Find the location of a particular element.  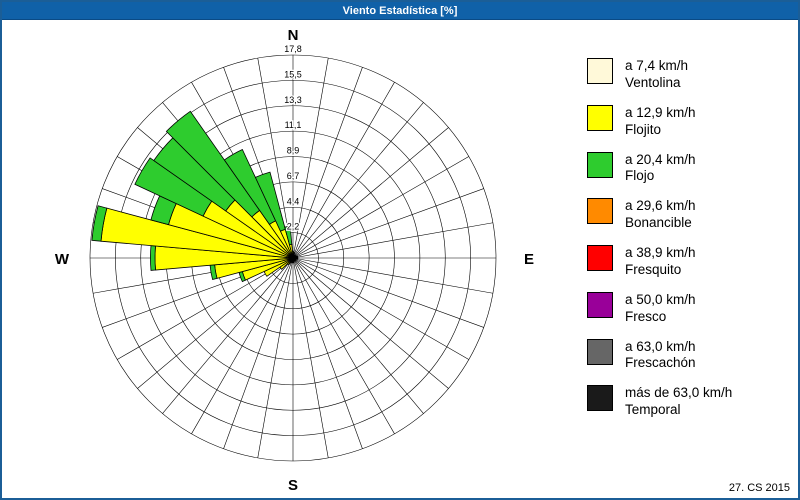

ring-label: 17,8 is located at coordinates (293, 49).